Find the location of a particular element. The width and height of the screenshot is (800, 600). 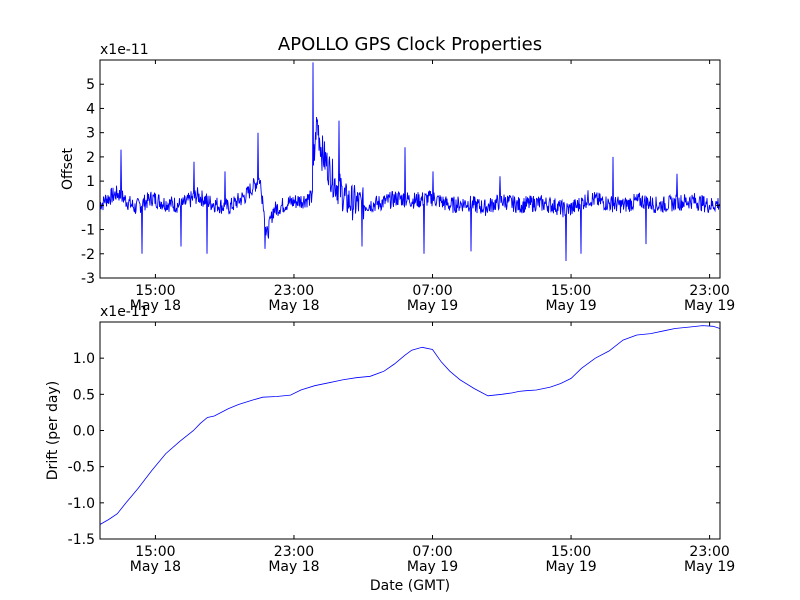

y-tick-label: 3 is located at coordinates (90, 134).